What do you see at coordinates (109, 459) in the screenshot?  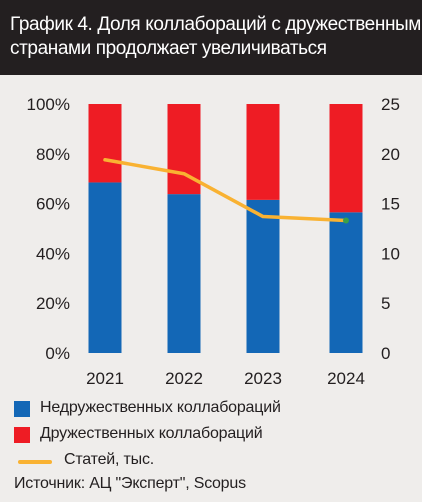 I see `legend-label-articles: Статей, тыс.` at bounding box center [109, 459].